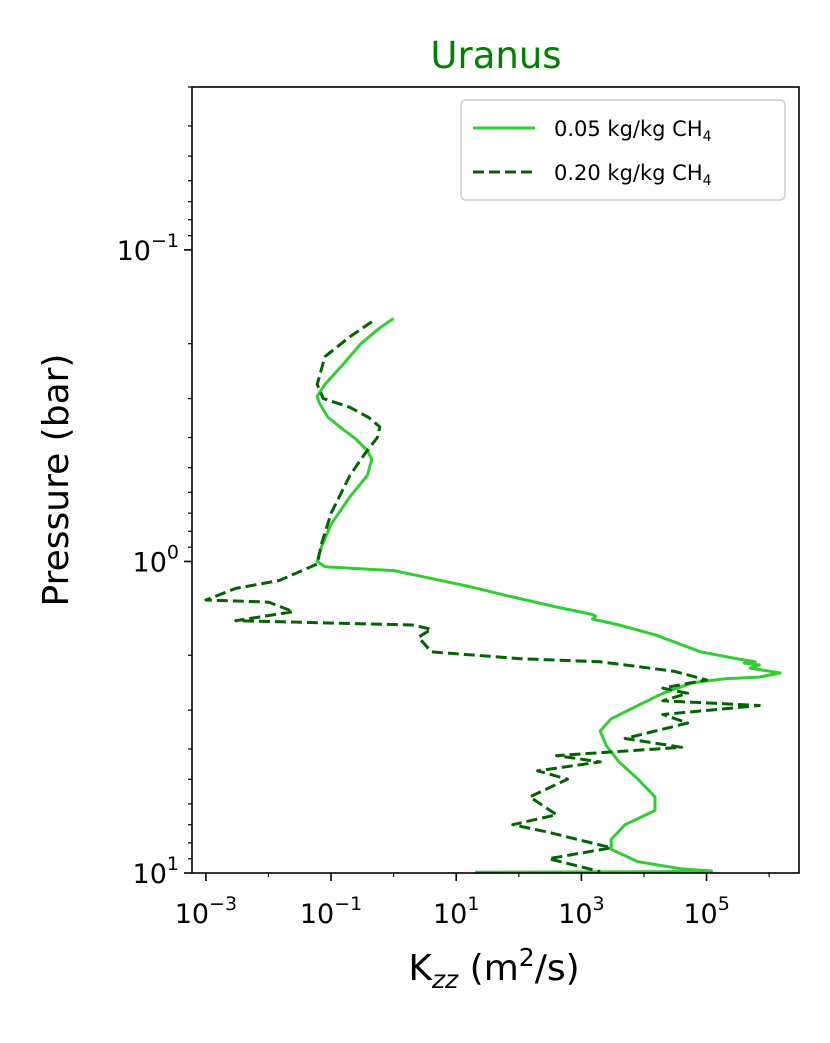 This screenshot has height=1043, width=830. What do you see at coordinates (527, 957) in the screenshot?
I see `x-axis-label-sup: 2` at bounding box center [527, 957].